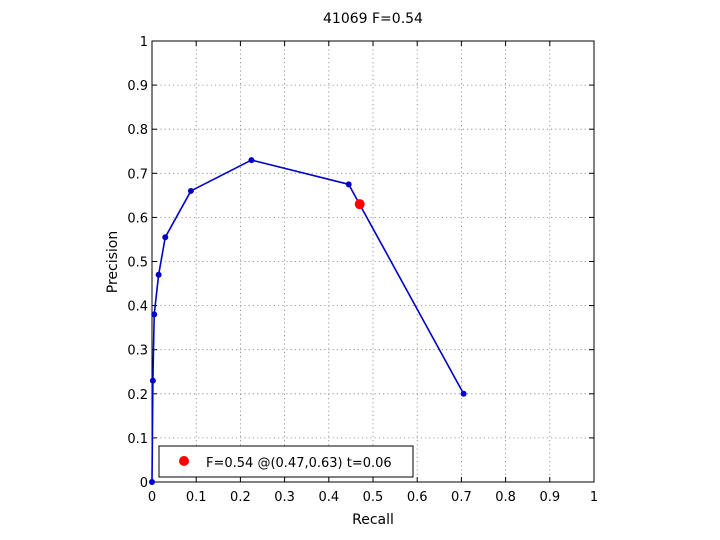 The image size is (720, 540). I want to click on x-tick-labels: 0 0.1 0.2 0.3 0.4 0.5 0.6 0.7 0.8 0.9 1, so click(373, 497).